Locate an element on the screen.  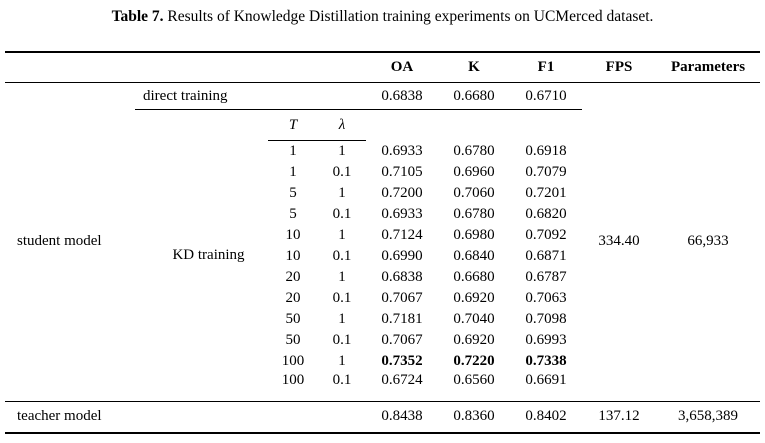
k-value: 0.6980 is located at coordinates (474, 234).